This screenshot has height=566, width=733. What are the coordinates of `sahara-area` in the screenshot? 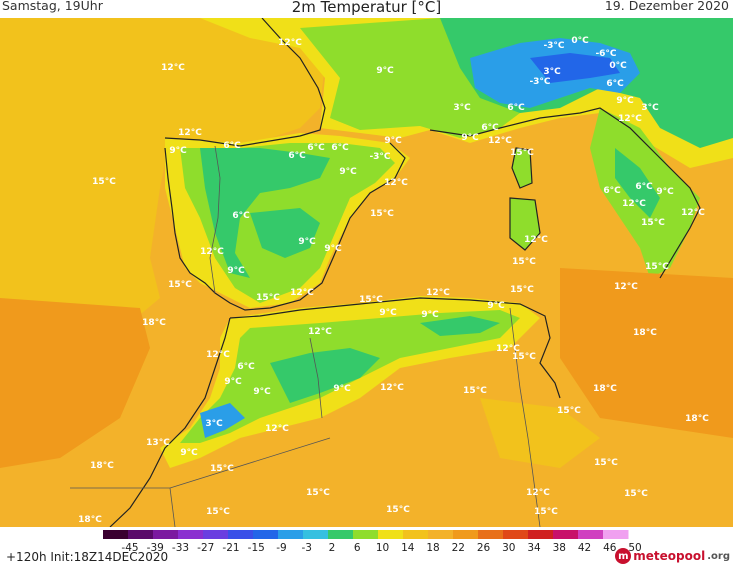 It's located at (451, 482).